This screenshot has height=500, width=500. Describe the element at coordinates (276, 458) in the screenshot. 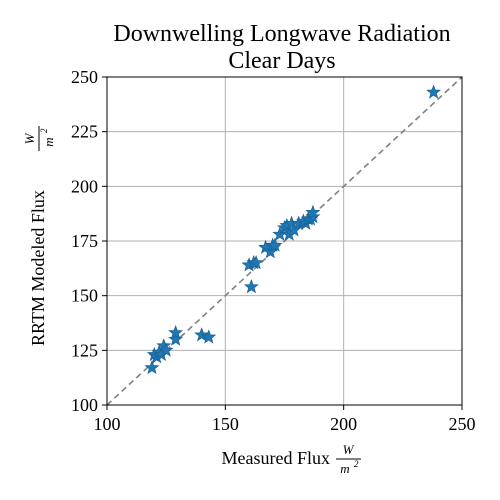

I see `x-axis-label-text: Measured Flux` at that location.